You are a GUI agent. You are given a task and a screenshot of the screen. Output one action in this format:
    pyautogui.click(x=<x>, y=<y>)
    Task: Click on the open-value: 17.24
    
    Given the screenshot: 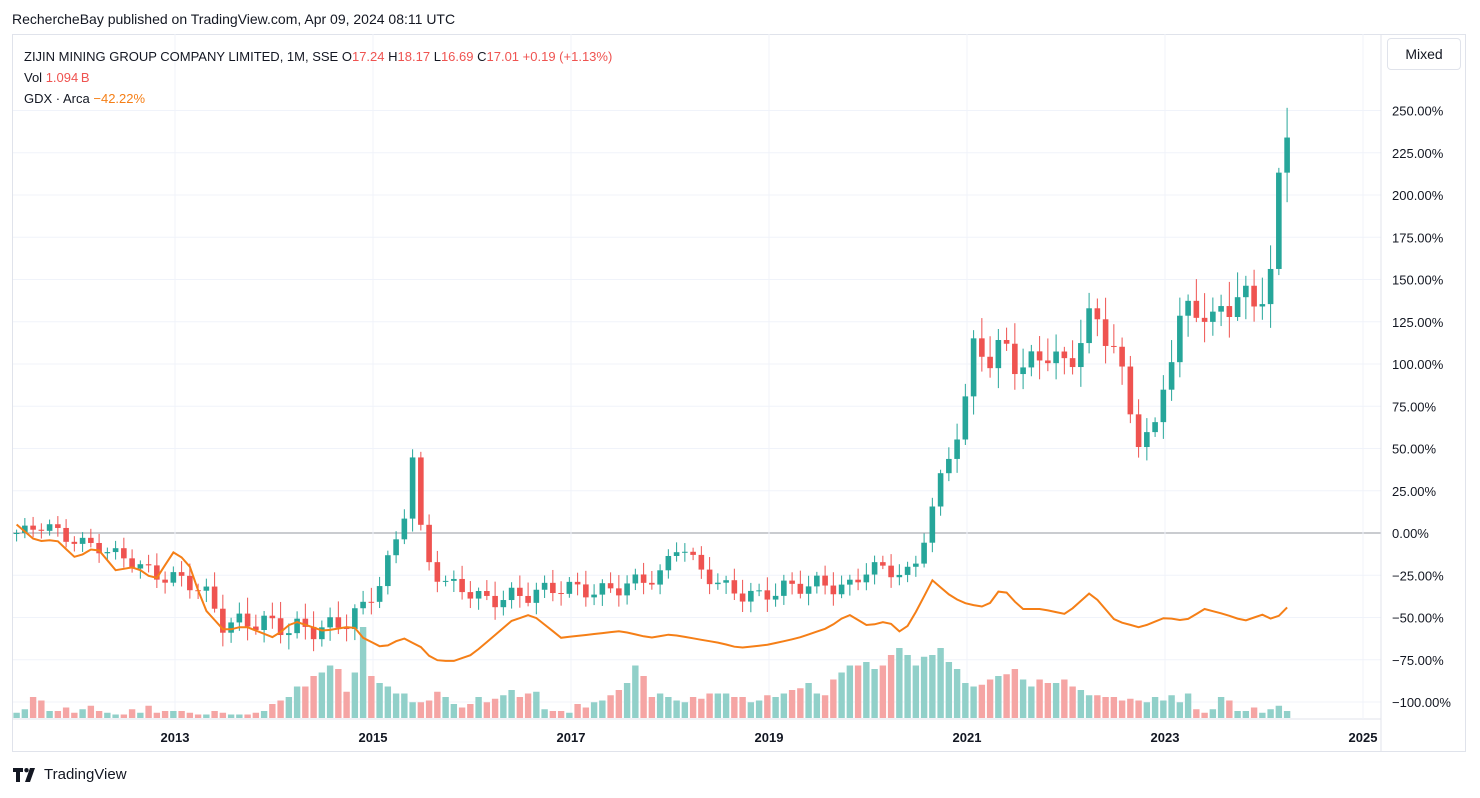 What is the action you would take?
    pyautogui.click(x=368, y=56)
    